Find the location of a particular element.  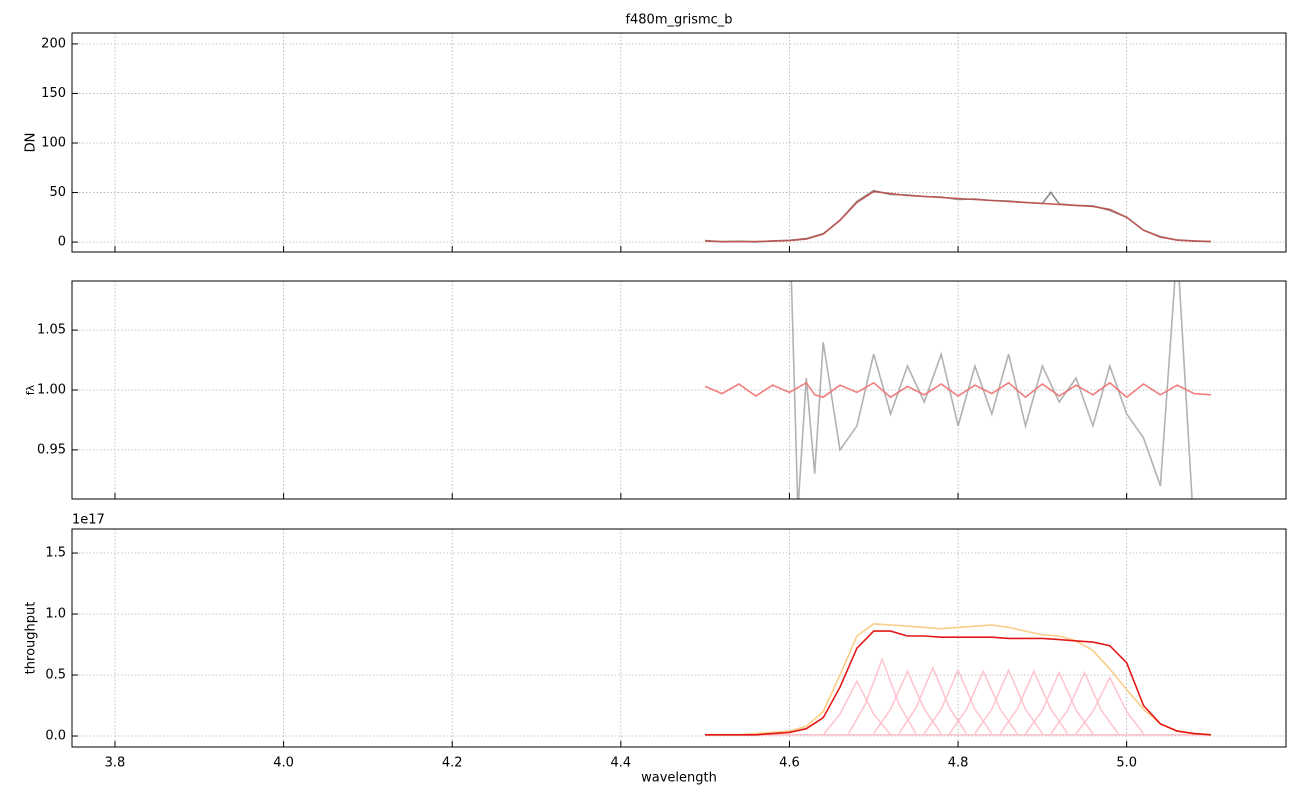

y-tick-label: 50 is located at coordinates (57, 192).